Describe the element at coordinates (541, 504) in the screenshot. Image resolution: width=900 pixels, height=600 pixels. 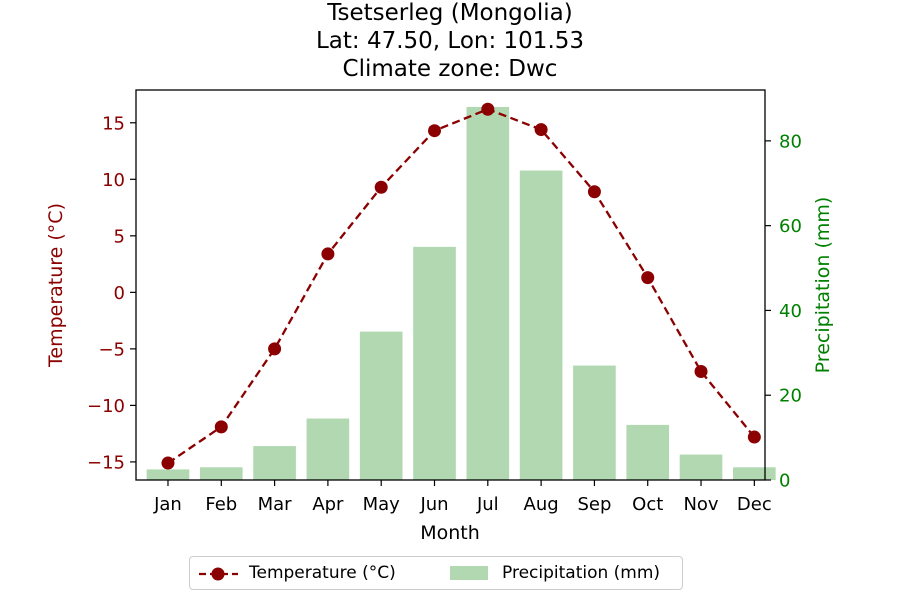
I see `x-tick-label-aug: Aug` at that location.